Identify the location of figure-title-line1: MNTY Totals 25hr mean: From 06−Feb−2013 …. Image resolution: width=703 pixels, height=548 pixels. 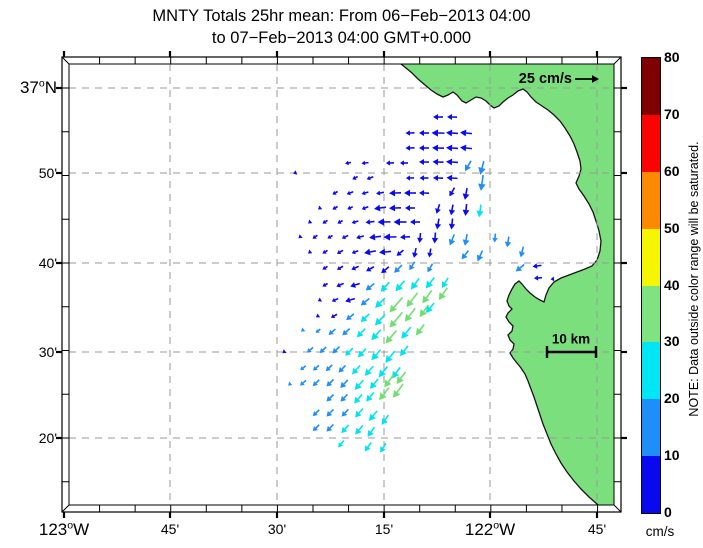
(341, 16).